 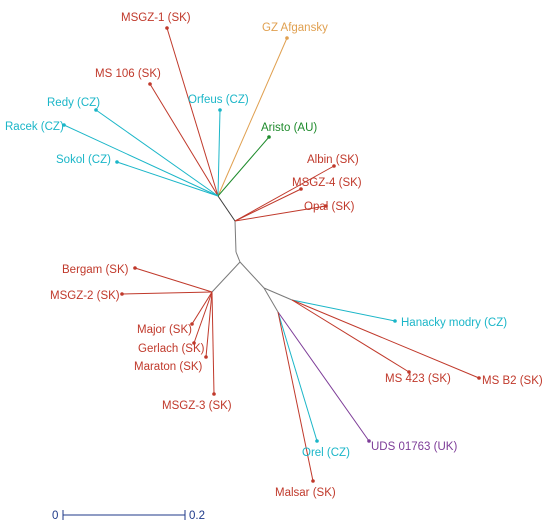 I want to click on tip-dot-gzafg, so click(x=287, y=38).